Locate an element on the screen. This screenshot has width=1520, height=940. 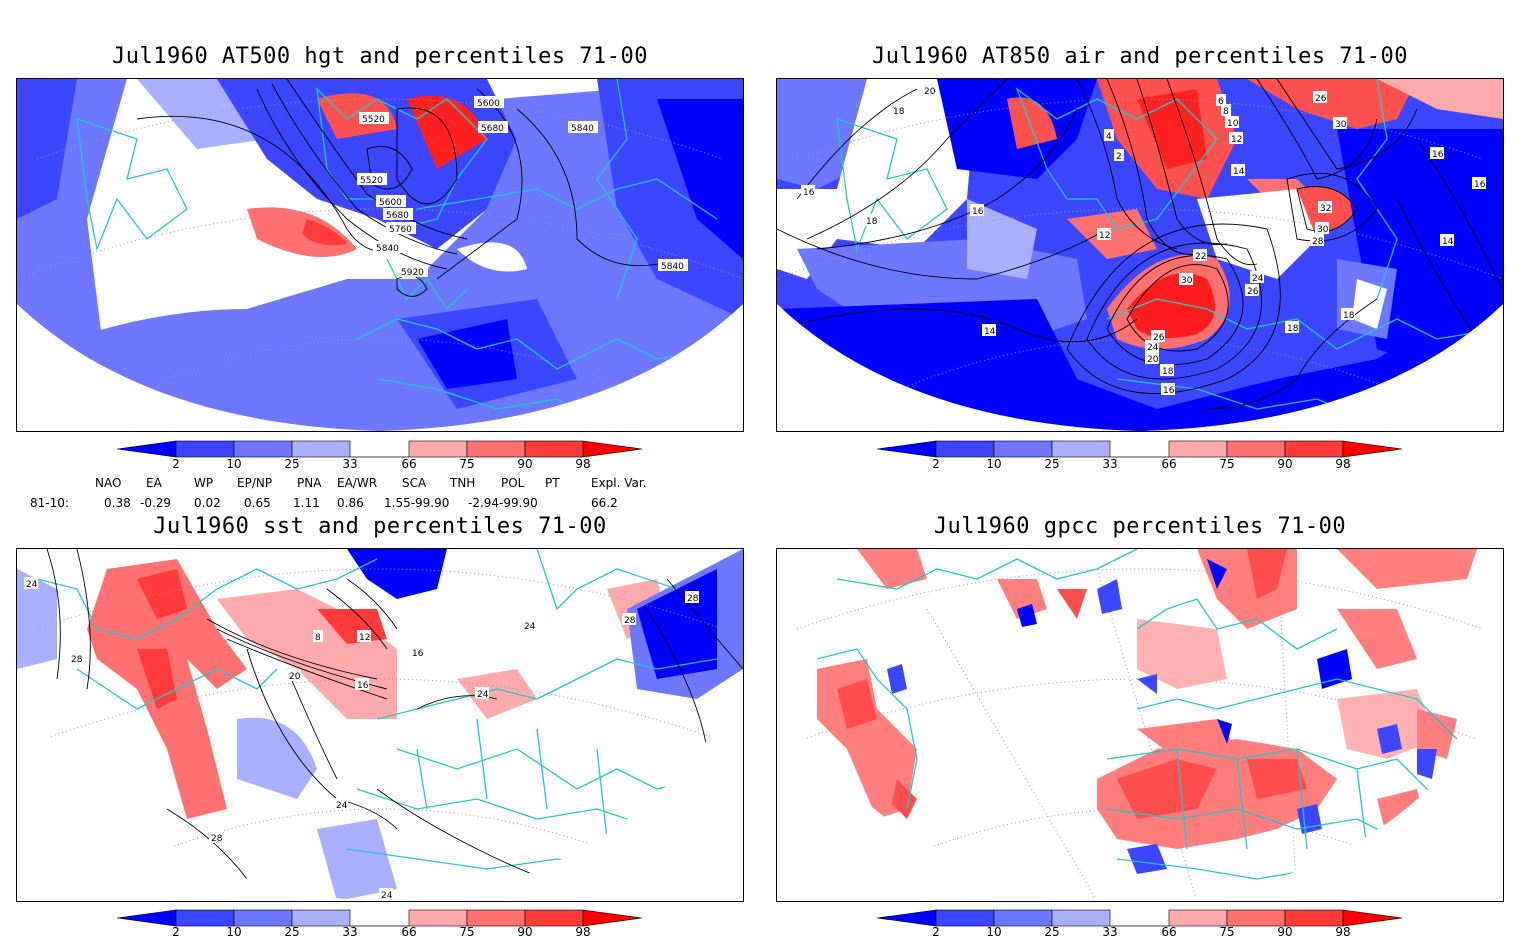
index-header: EP/NP is located at coordinates (255, 483).